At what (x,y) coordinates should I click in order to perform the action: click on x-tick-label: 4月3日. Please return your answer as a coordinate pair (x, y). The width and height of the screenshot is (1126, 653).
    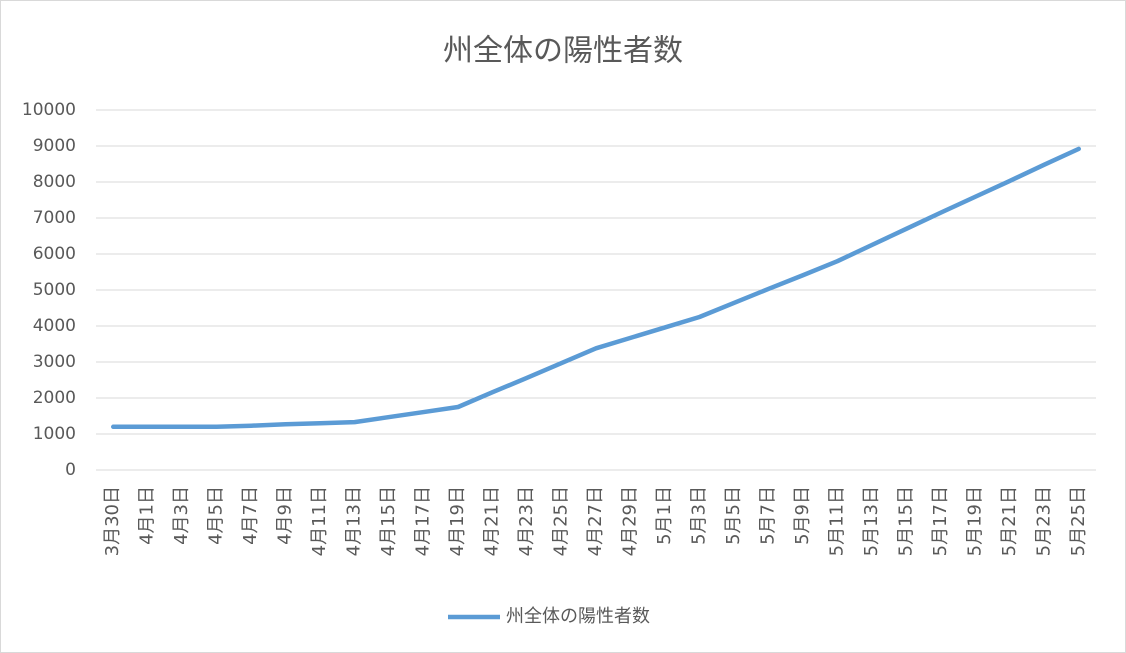
    Looking at the image, I should click on (181, 515).